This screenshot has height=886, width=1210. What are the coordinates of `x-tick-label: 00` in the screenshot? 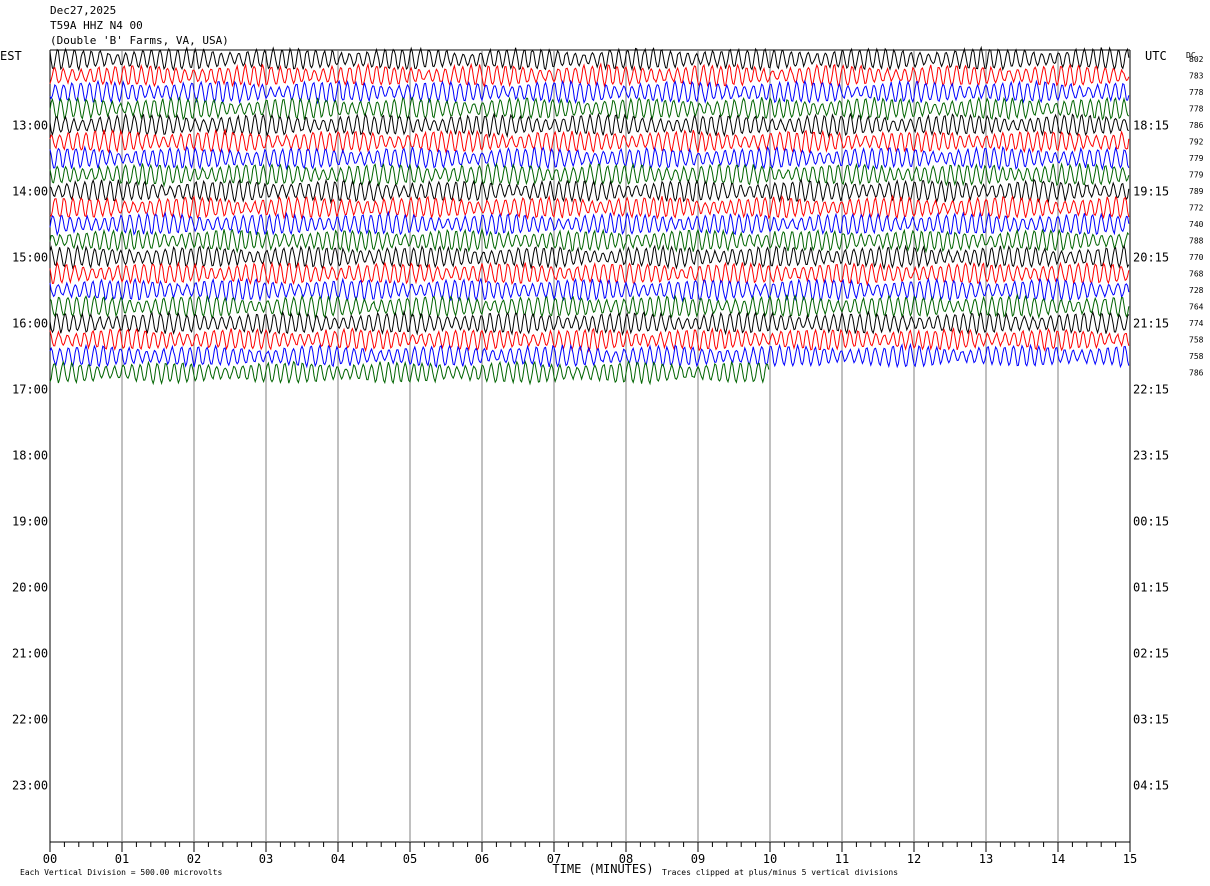 It's located at (50, 859).